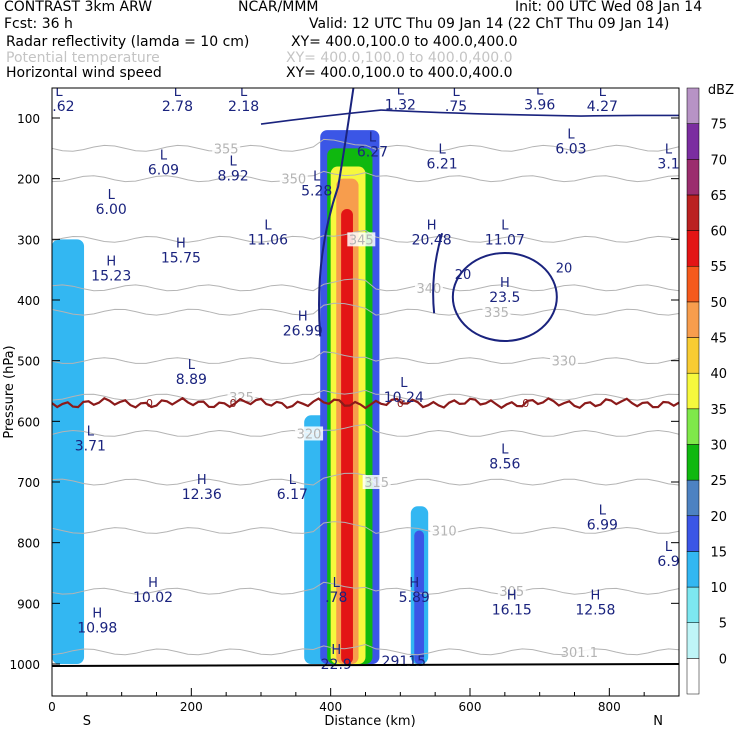 This screenshot has height=740, width=740. I want to click on theta-label: 350, so click(293, 180).